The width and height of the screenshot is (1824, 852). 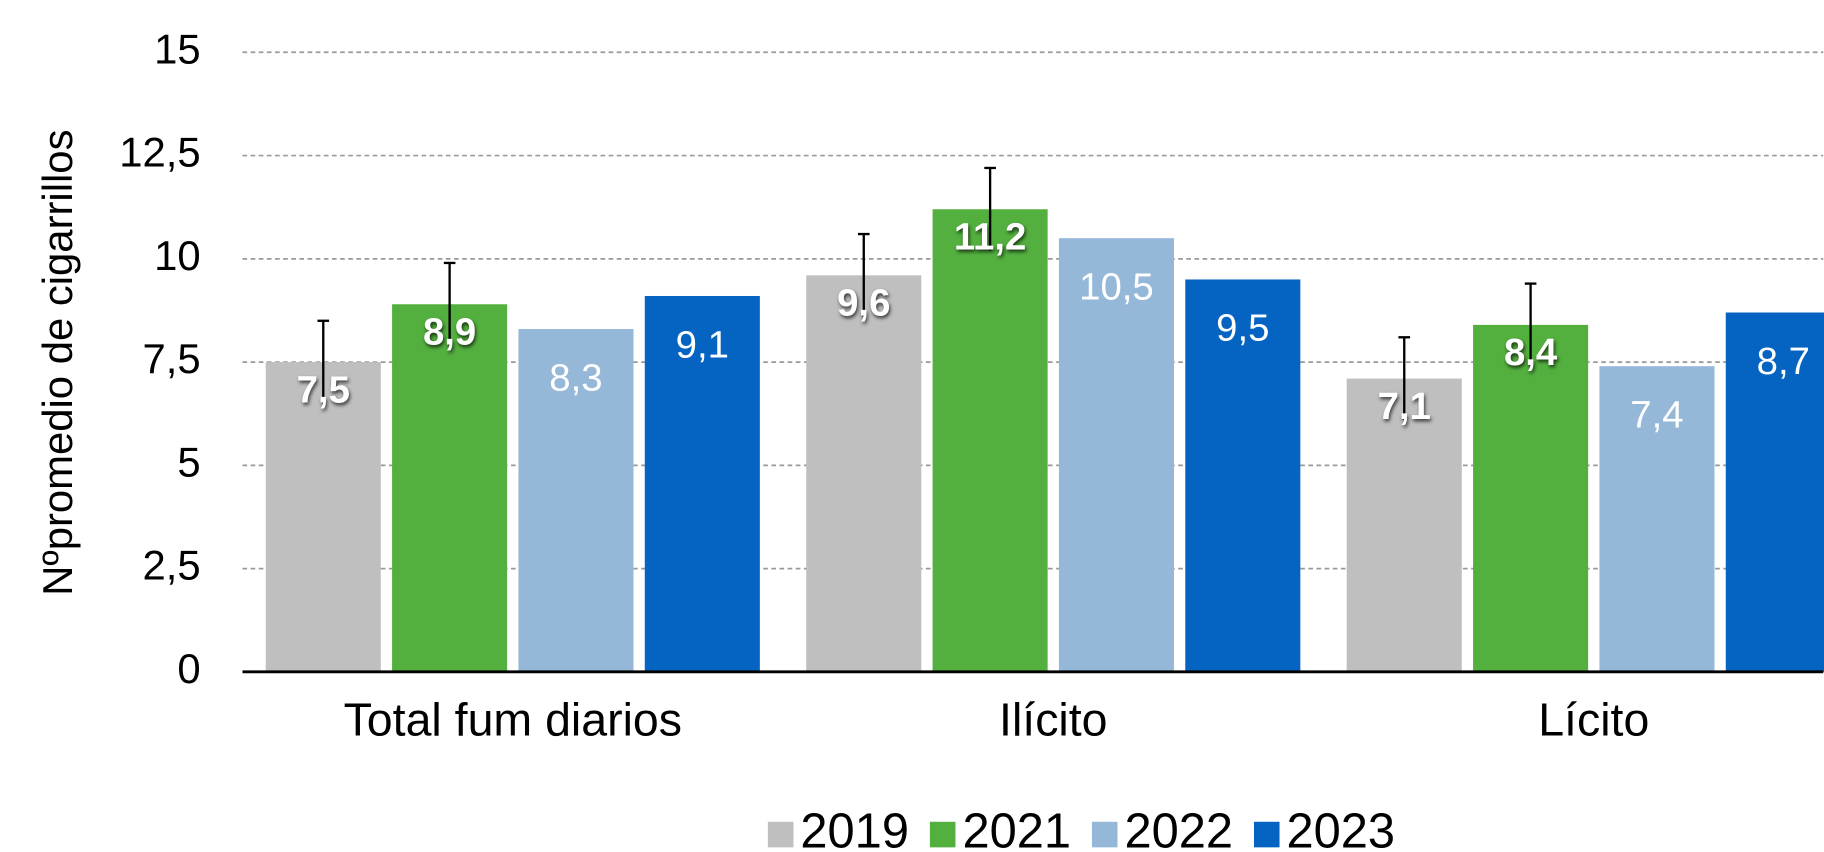 What do you see at coordinates (159, 152) in the screenshot?
I see `y-tick-label: 12,5` at bounding box center [159, 152].